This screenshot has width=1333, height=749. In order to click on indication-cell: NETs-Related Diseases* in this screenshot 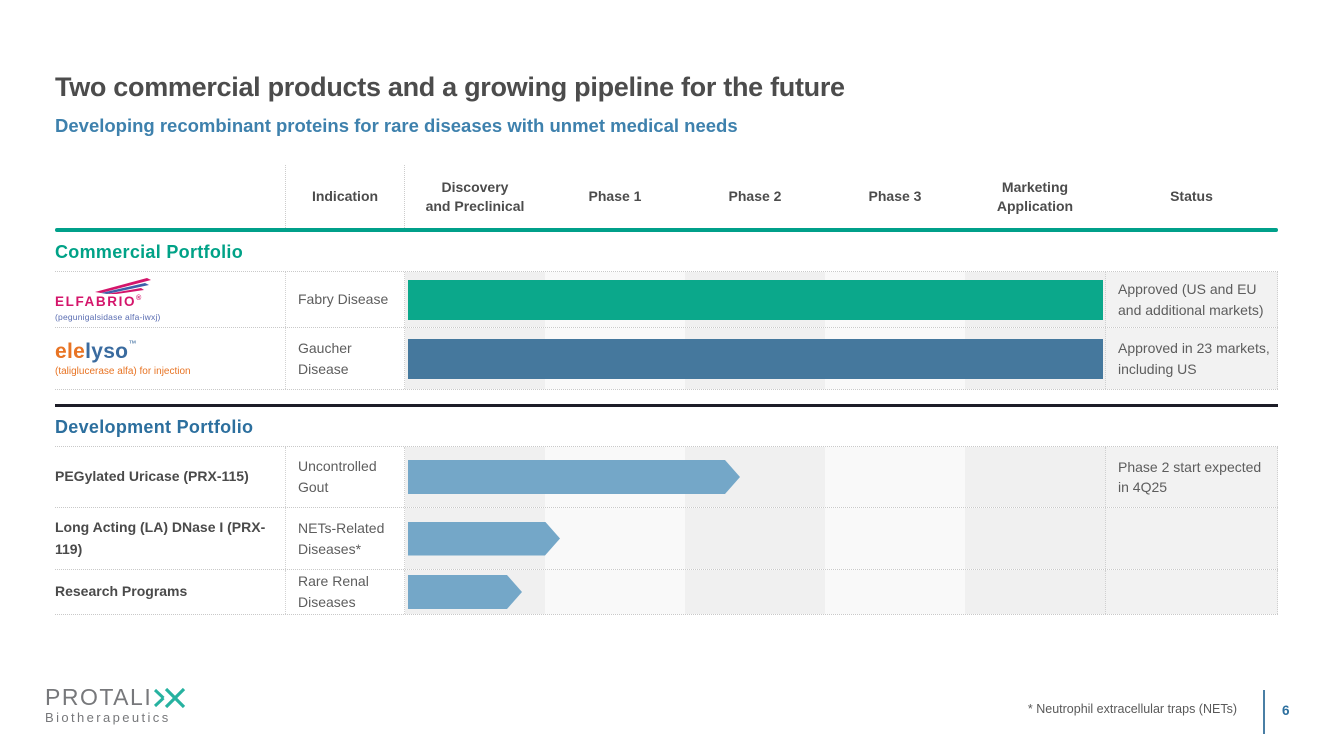, I will do `click(345, 538)`.